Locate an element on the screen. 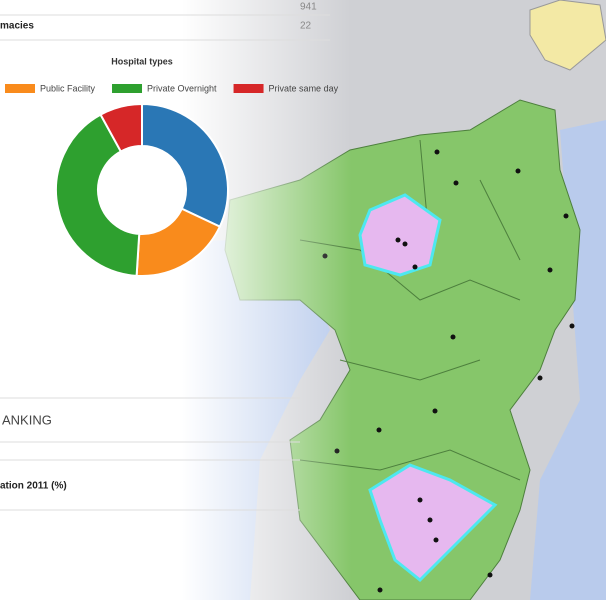  chart-title: Hospital types is located at coordinates (142, 61).